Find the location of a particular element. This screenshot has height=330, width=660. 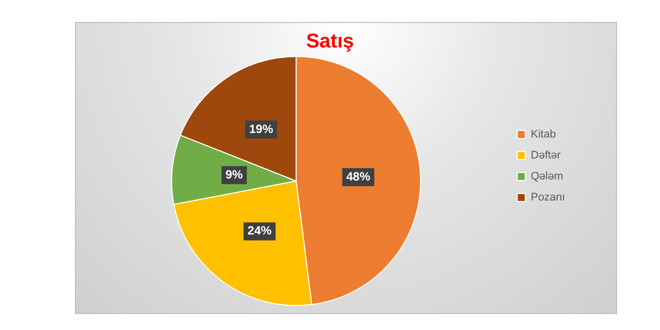

legend-label: Dəftər is located at coordinates (546, 156).